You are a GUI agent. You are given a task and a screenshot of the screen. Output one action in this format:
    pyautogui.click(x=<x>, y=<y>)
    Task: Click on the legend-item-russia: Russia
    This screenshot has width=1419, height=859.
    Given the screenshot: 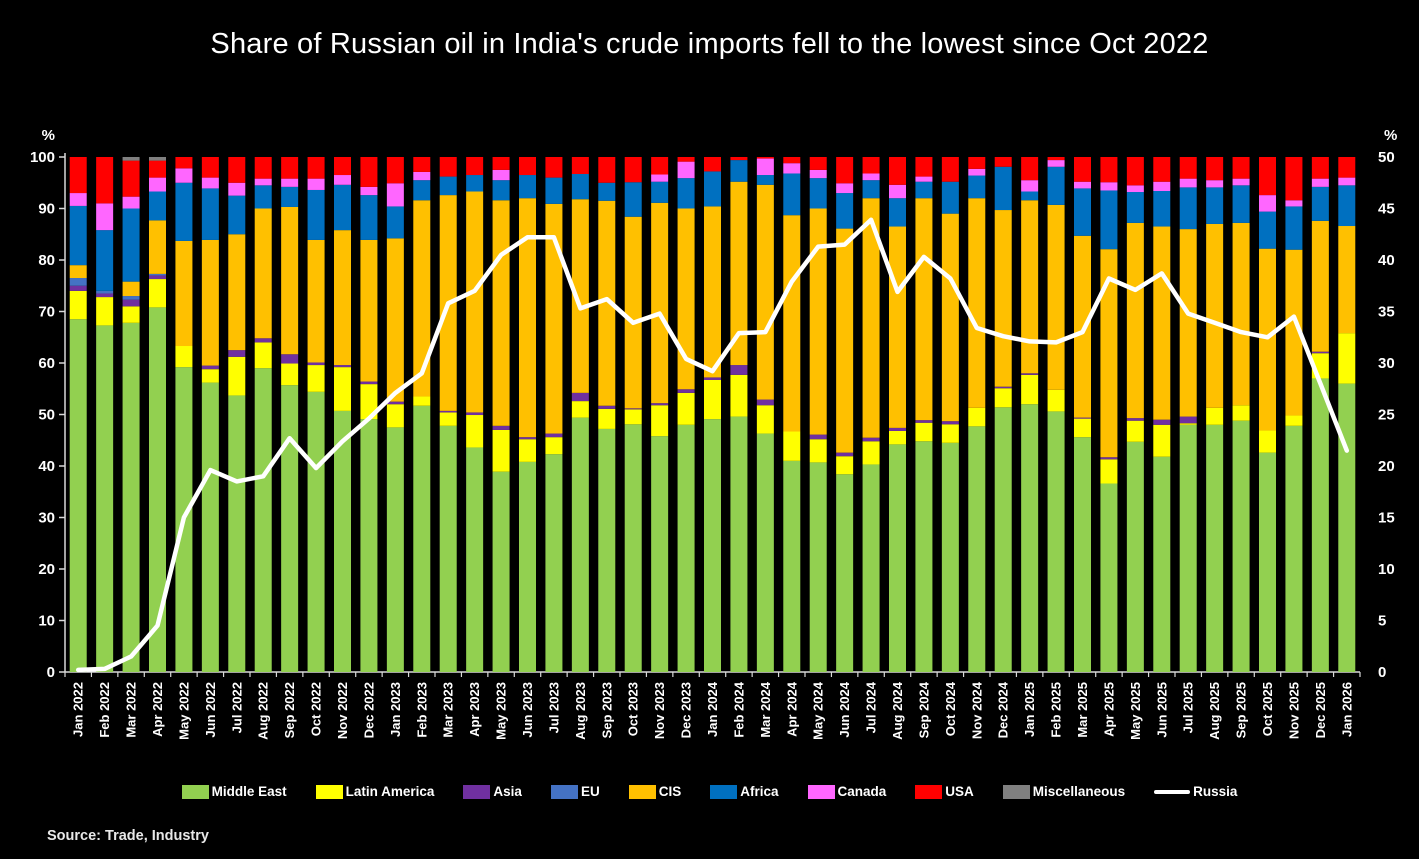 What is the action you would take?
    pyautogui.click(x=1195, y=791)
    